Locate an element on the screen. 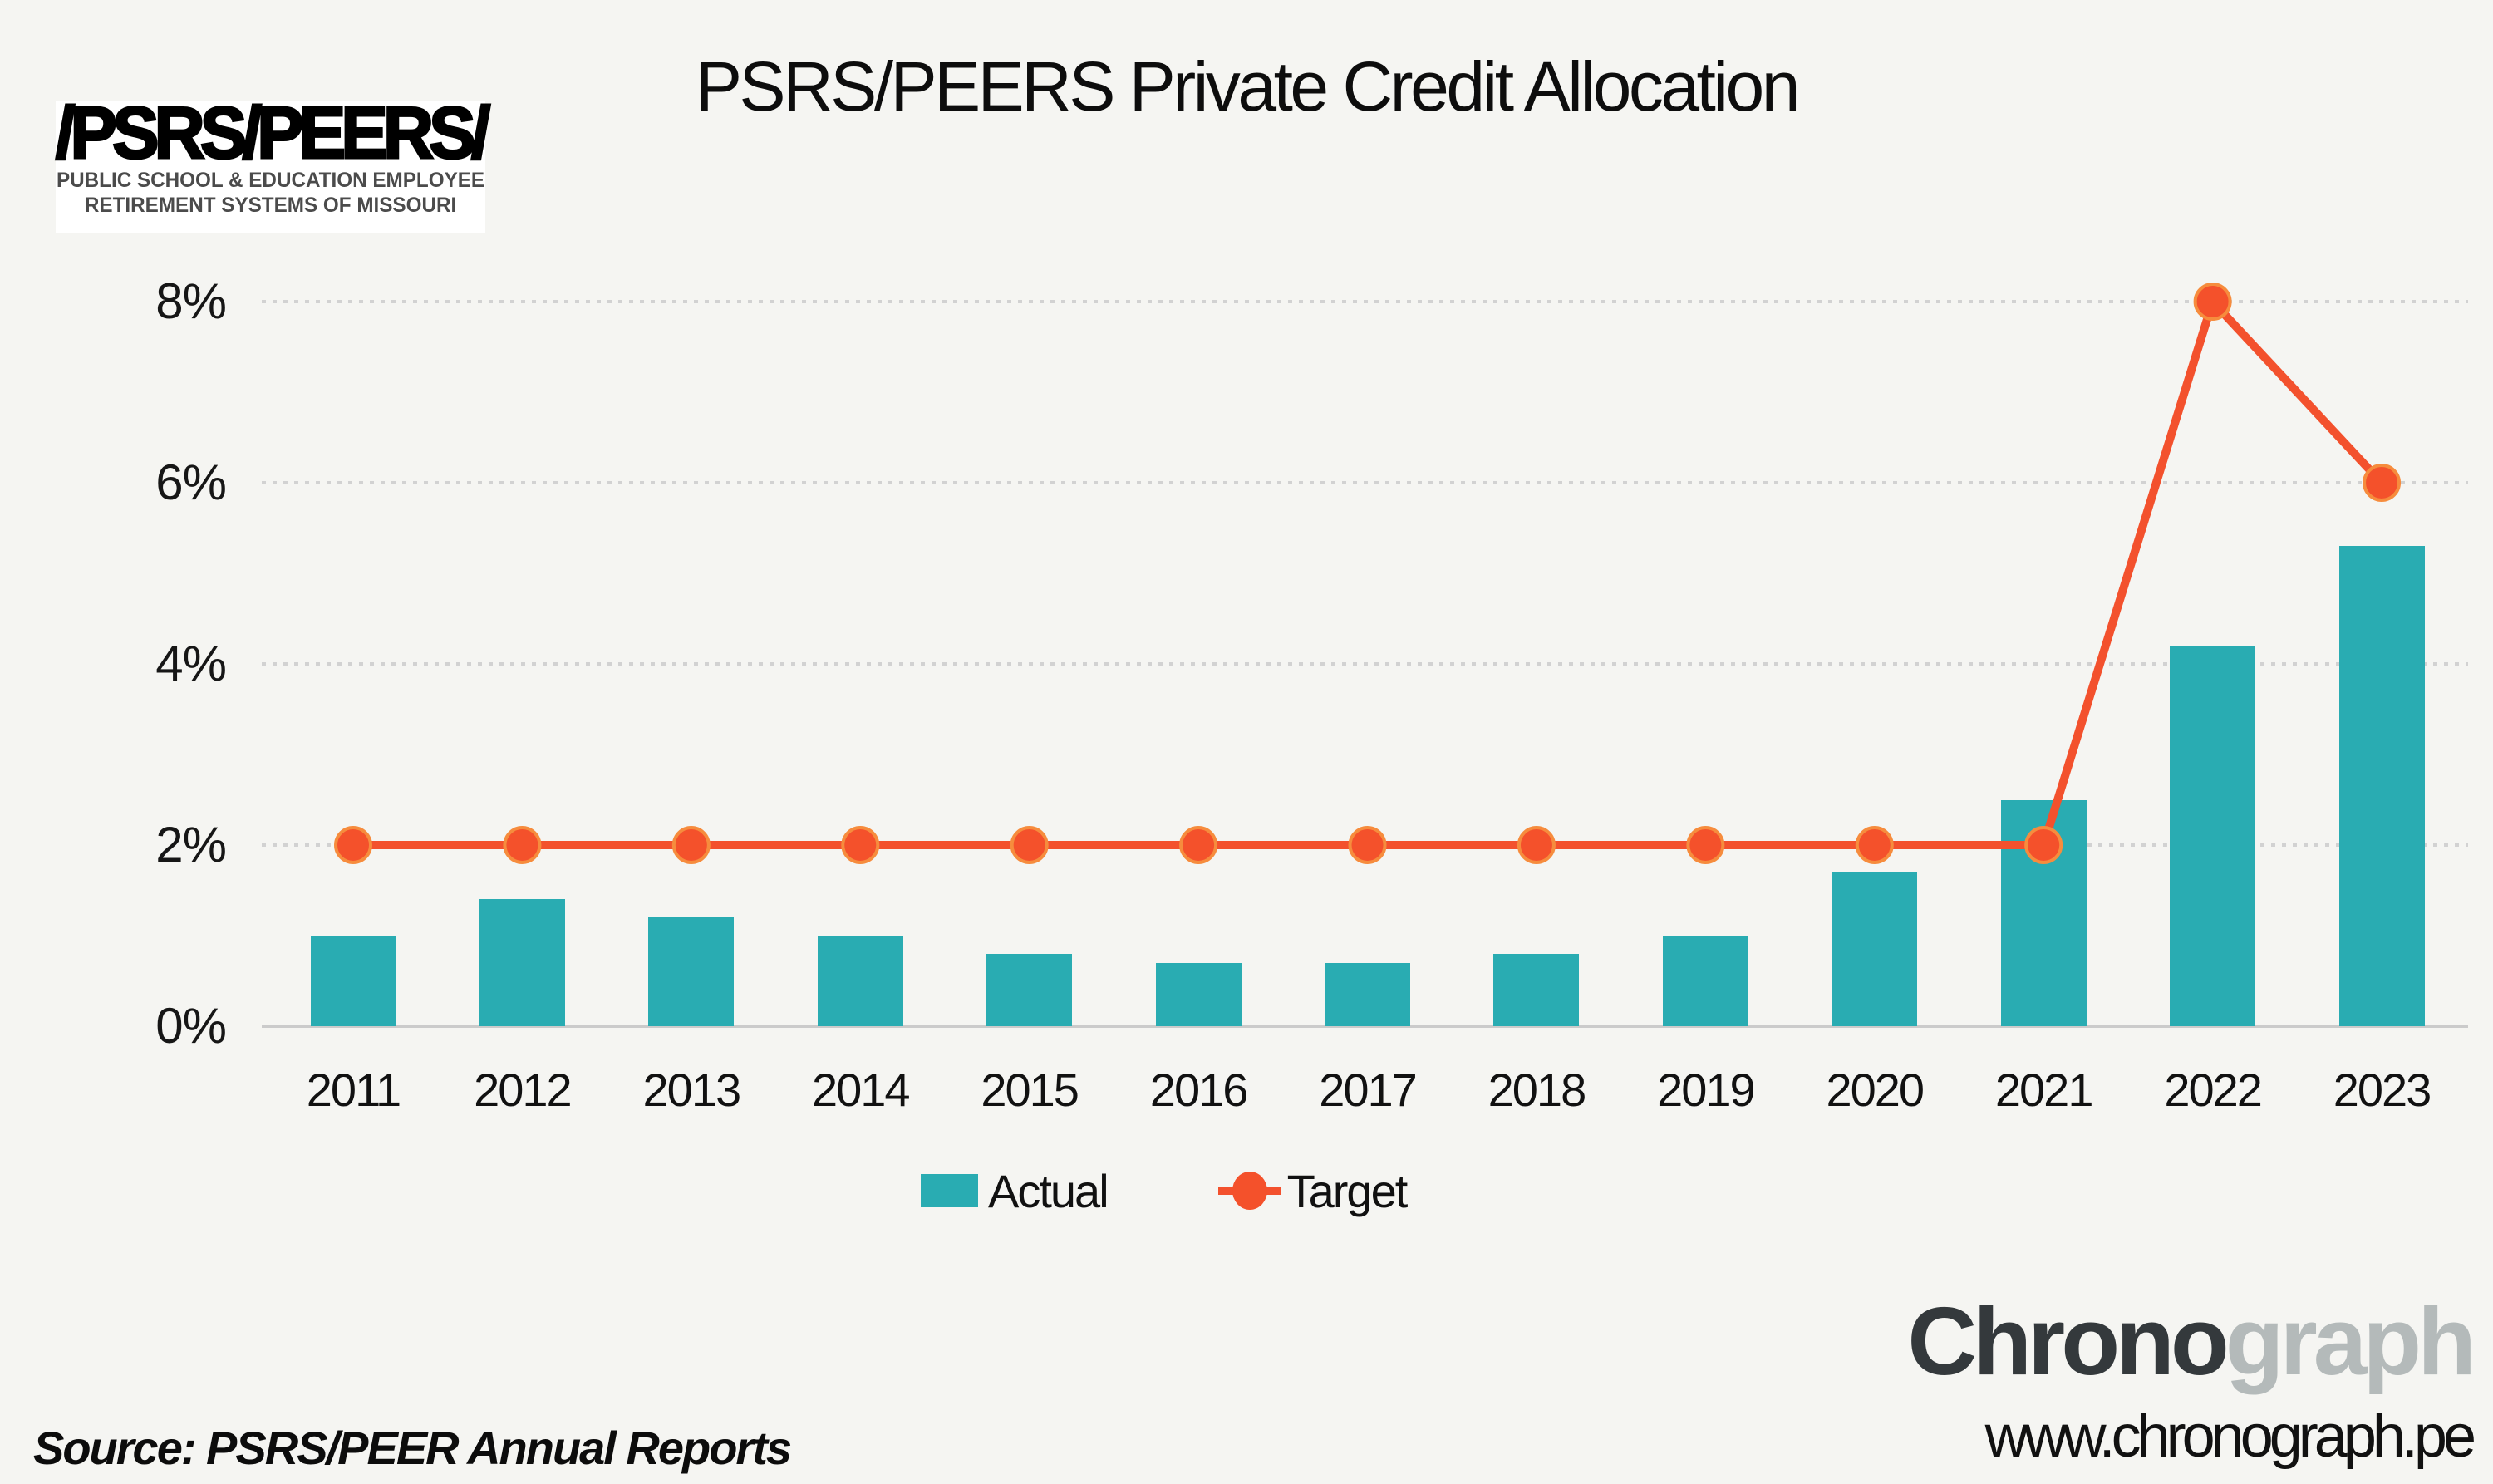  actual-bar-2012 is located at coordinates (522, 962).